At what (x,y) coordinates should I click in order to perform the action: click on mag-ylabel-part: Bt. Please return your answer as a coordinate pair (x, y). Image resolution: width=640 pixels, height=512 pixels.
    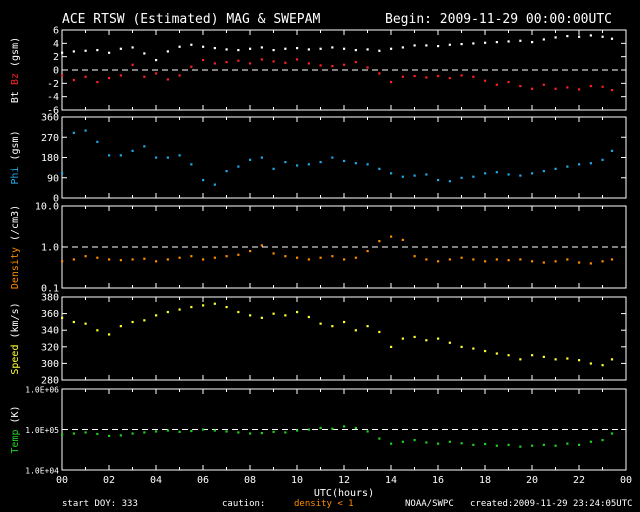
    Looking at the image, I should click on (15, 97).